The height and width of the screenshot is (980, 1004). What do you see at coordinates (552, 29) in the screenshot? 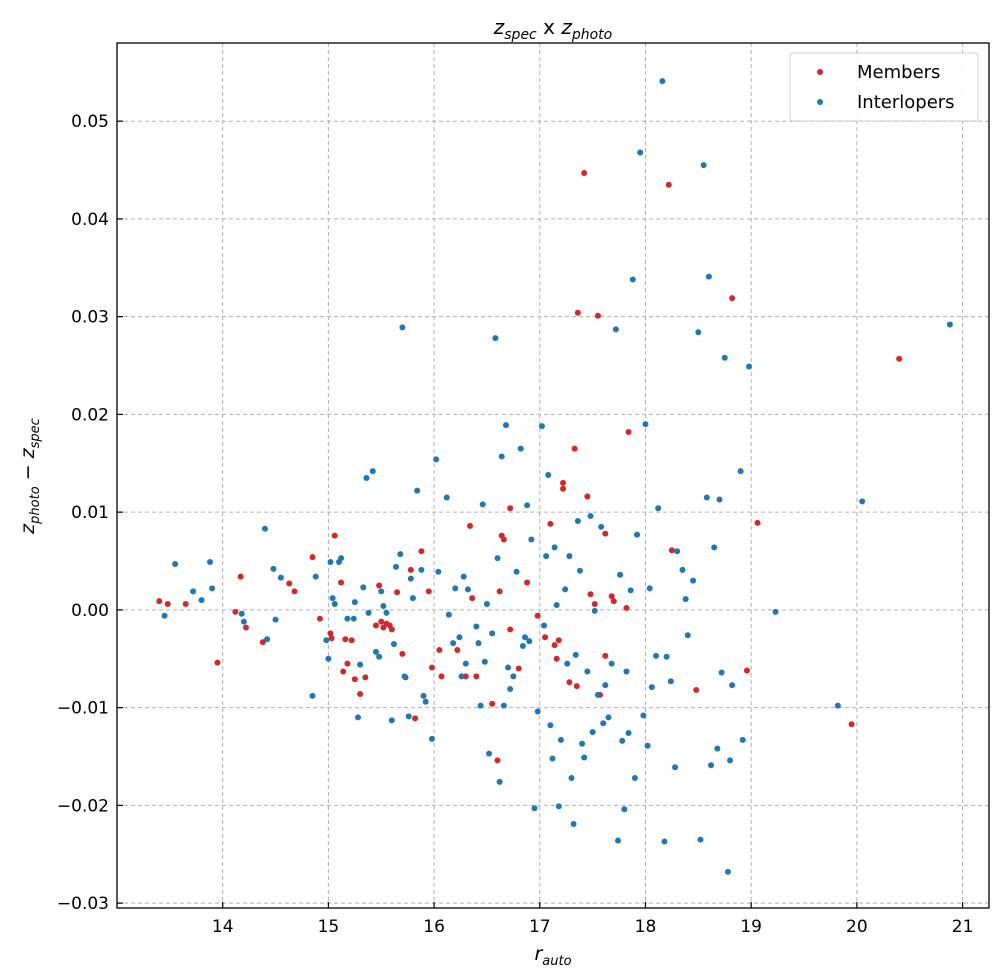
I see `chart-title: zspec x zphoto` at bounding box center [552, 29].